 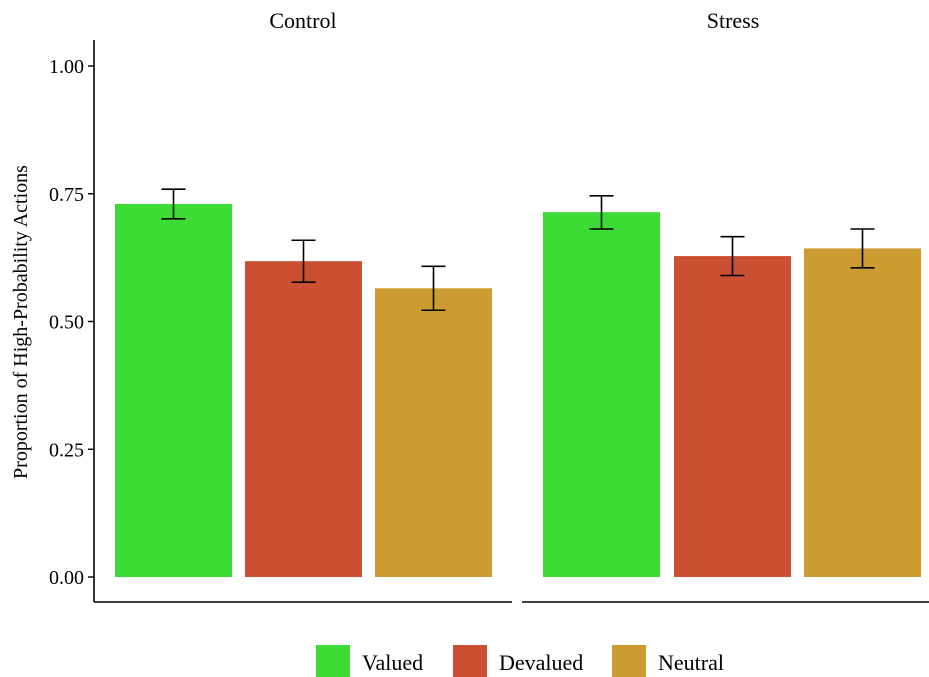 I want to click on y-tick-label: 0.00, so click(x=66, y=578).